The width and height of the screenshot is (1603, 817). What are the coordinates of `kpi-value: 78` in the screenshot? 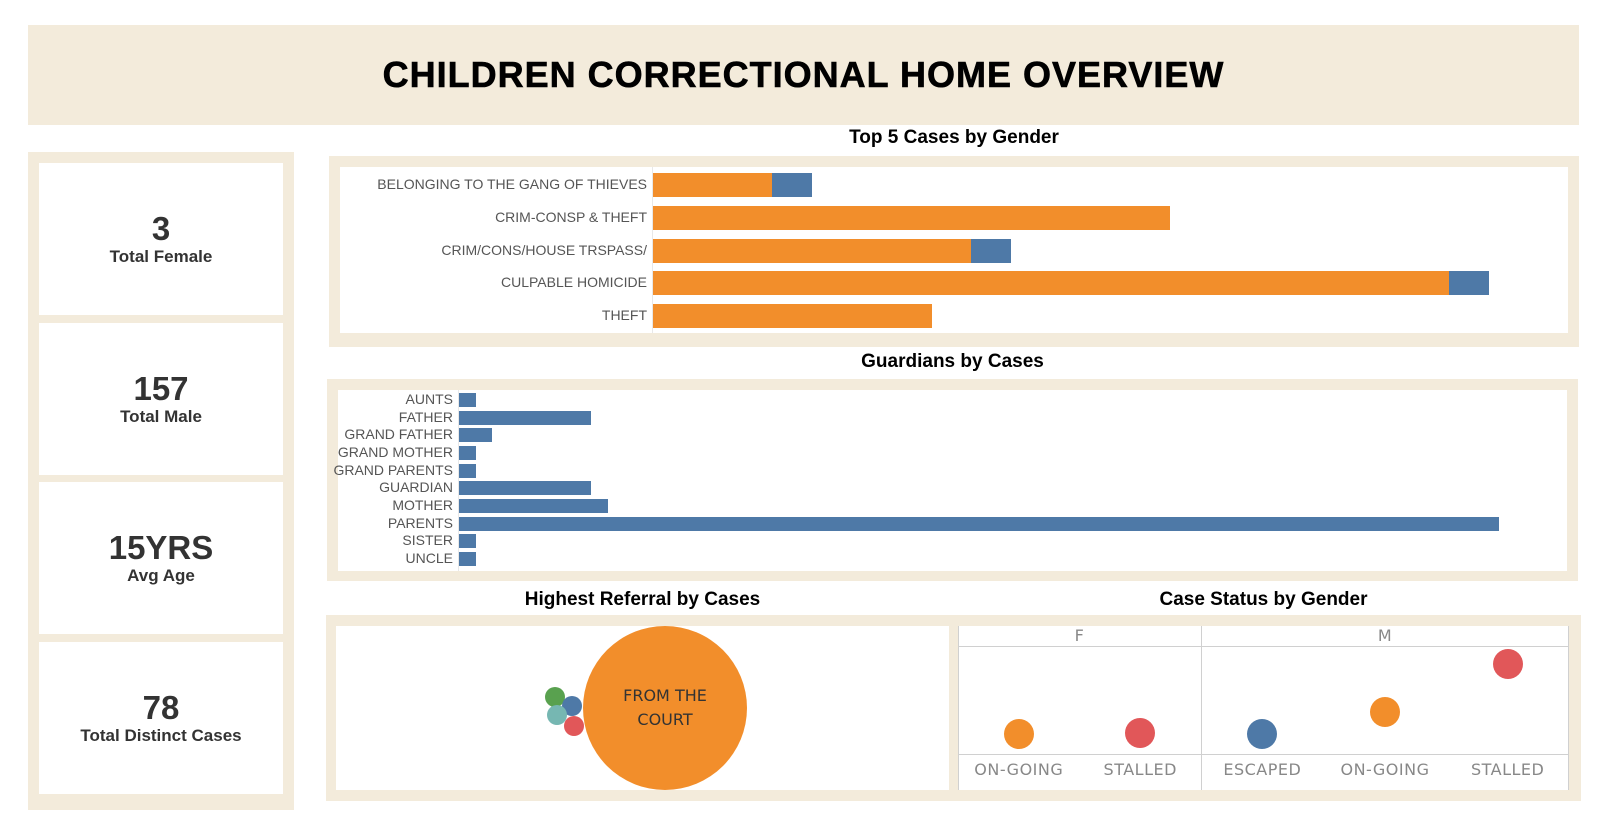 It's located at (161, 707).